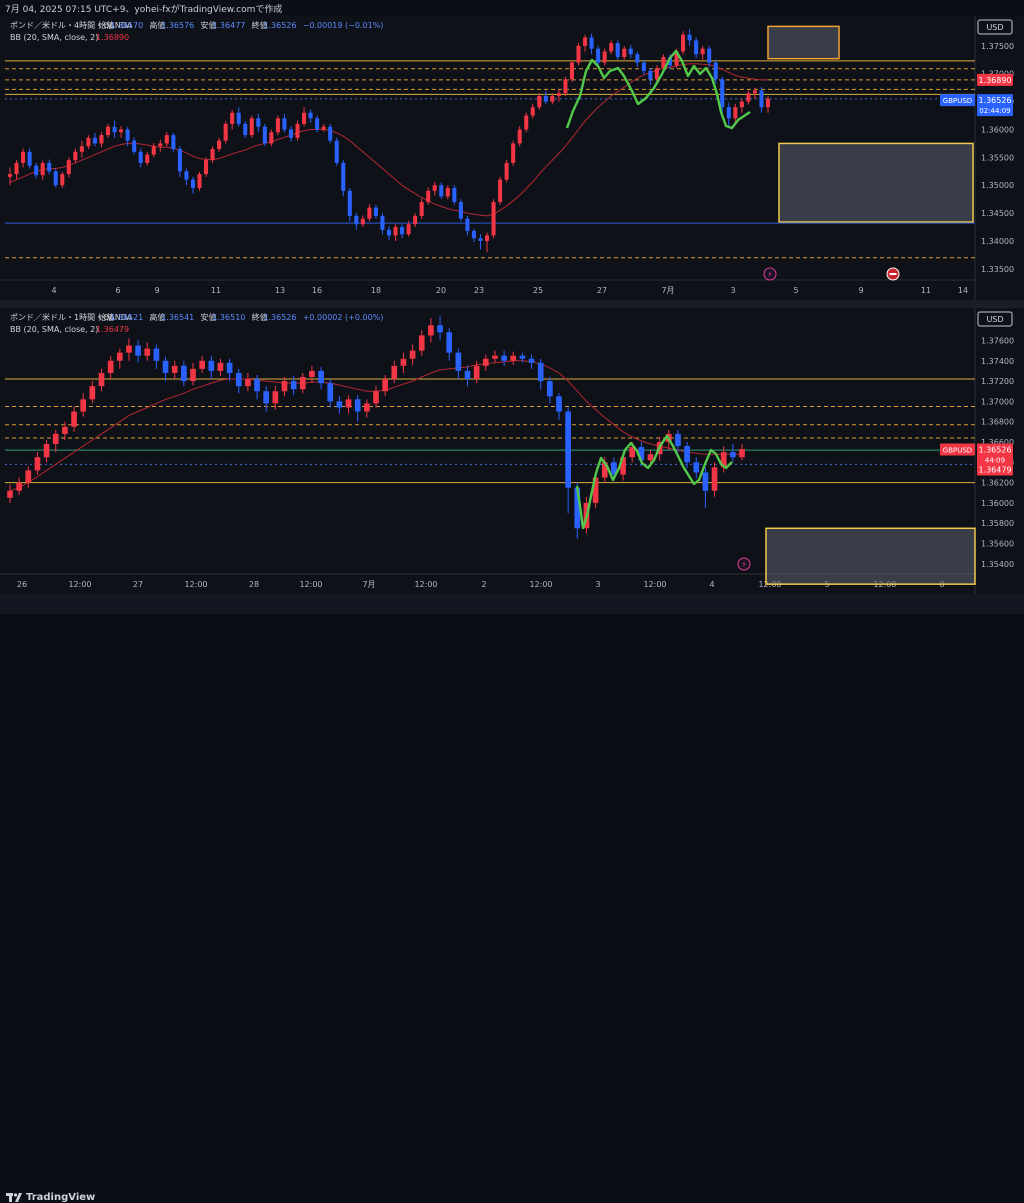  Describe the element at coordinates (926, 290) in the screenshot. I see `x-tick-label: 11` at that location.